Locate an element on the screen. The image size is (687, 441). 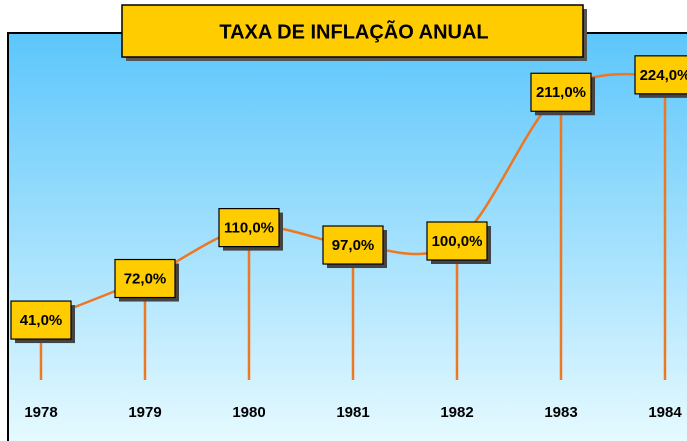
x-tick-label: 1984 is located at coordinates (665, 412).